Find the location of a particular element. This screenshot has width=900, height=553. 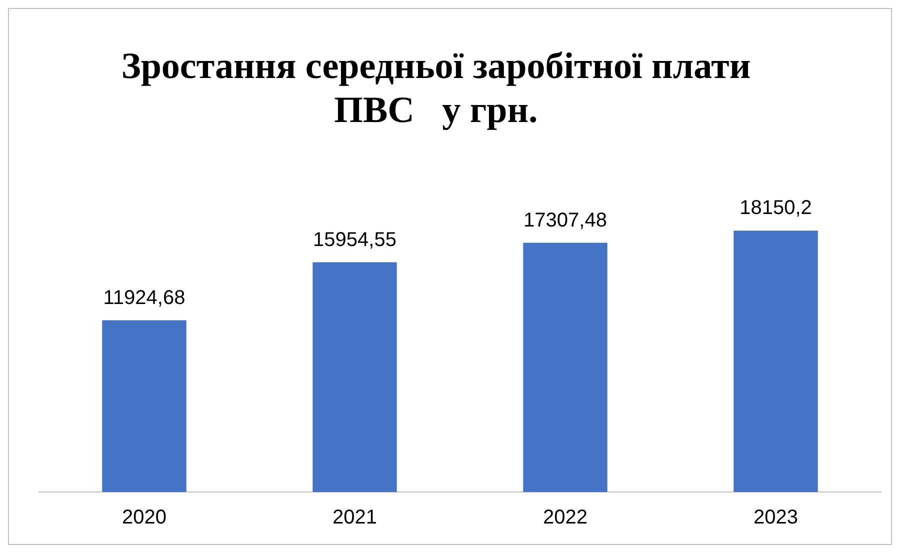

data-label: 11924,68 is located at coordinates (144, 297).